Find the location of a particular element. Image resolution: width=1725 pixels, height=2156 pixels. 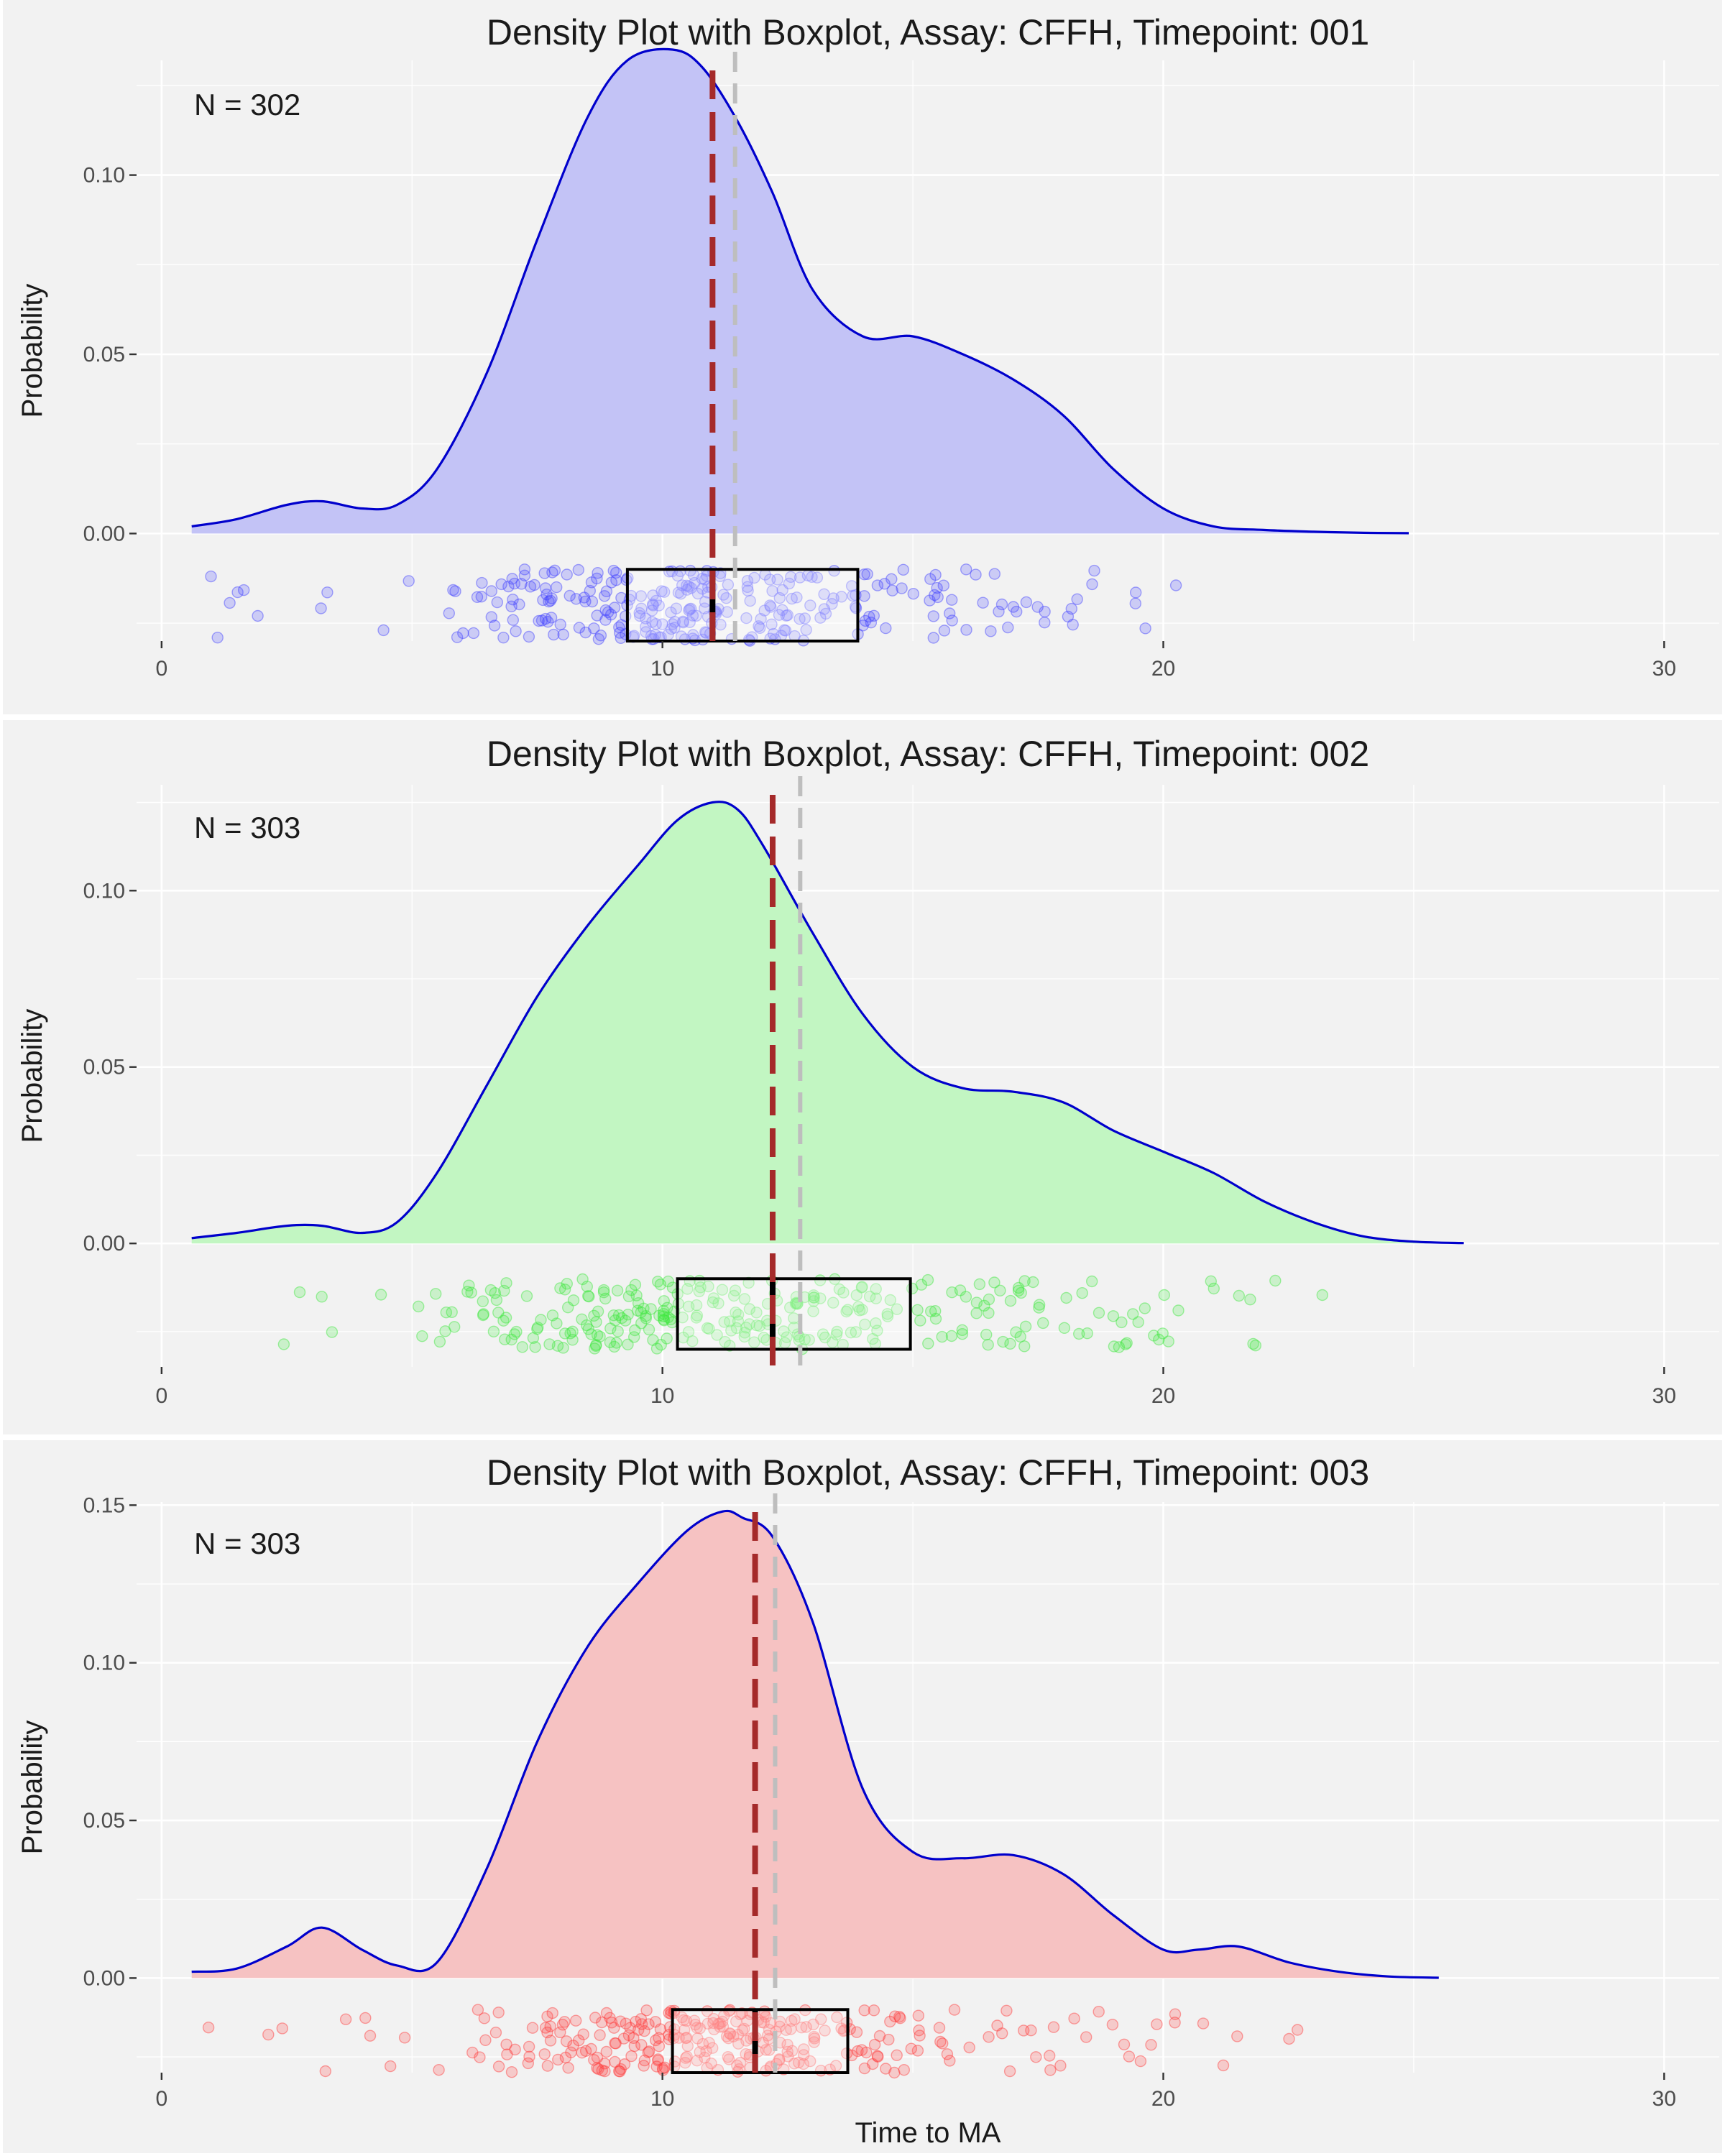

y-tick-label: 0.00 is located at coordinates (104, 1244).